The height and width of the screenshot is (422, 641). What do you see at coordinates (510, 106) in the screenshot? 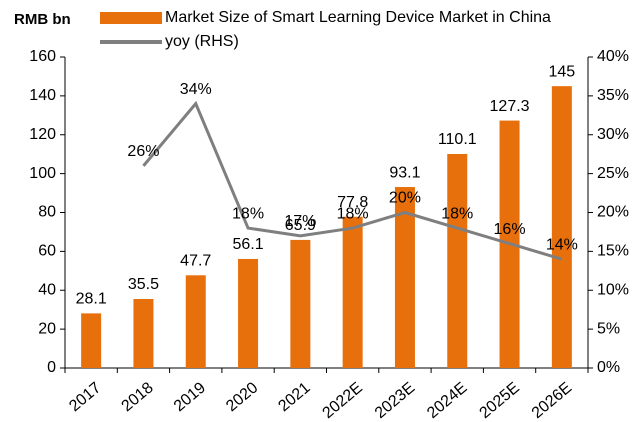
I see `bar-value-label: 127.3` at bounding box center [510, 106].